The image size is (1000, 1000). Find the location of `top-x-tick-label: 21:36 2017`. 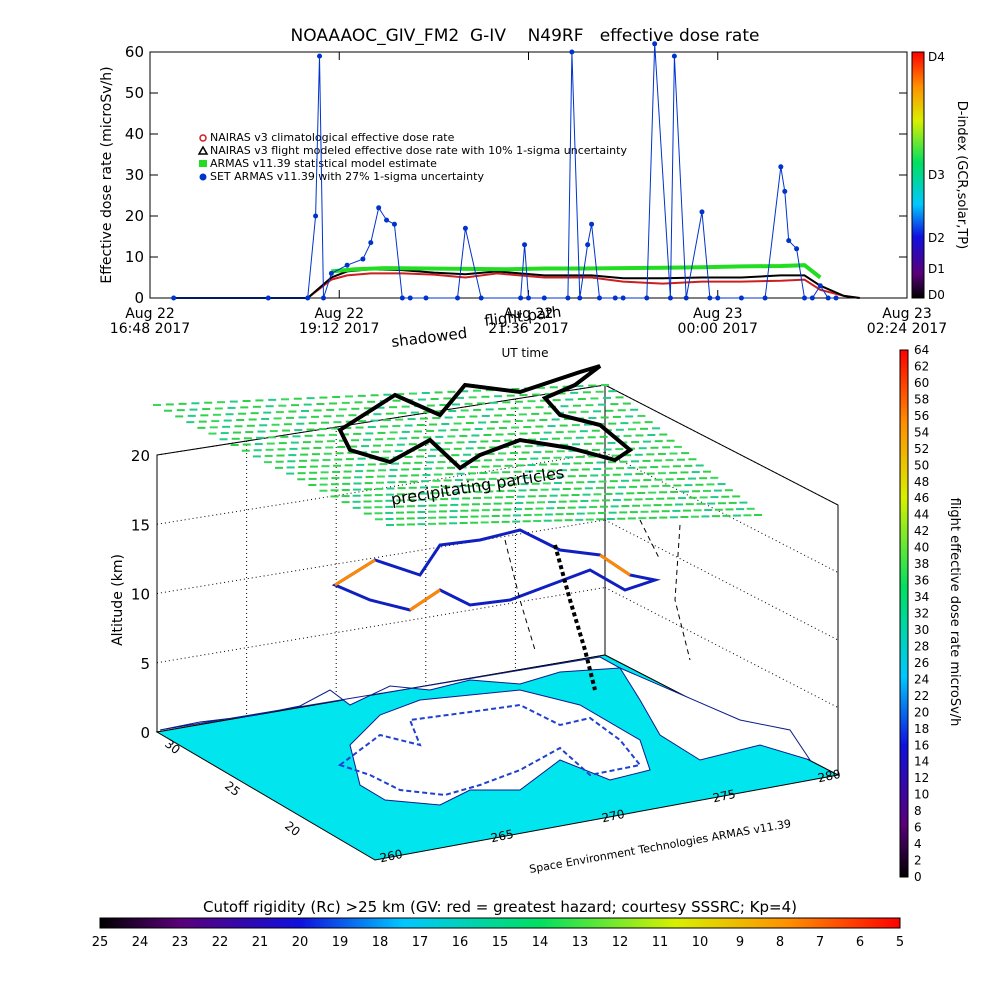

top-x-tick-label: 21:36 2017 is located at coordinates (528, 329).